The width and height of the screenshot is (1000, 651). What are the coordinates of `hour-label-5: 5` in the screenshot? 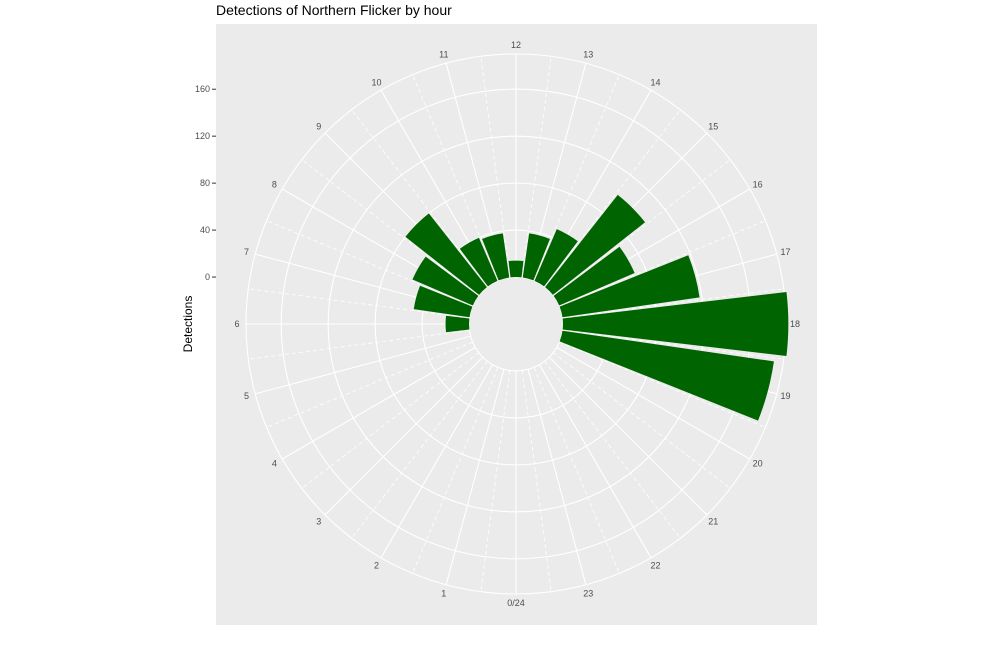 It's located at (246, 396).